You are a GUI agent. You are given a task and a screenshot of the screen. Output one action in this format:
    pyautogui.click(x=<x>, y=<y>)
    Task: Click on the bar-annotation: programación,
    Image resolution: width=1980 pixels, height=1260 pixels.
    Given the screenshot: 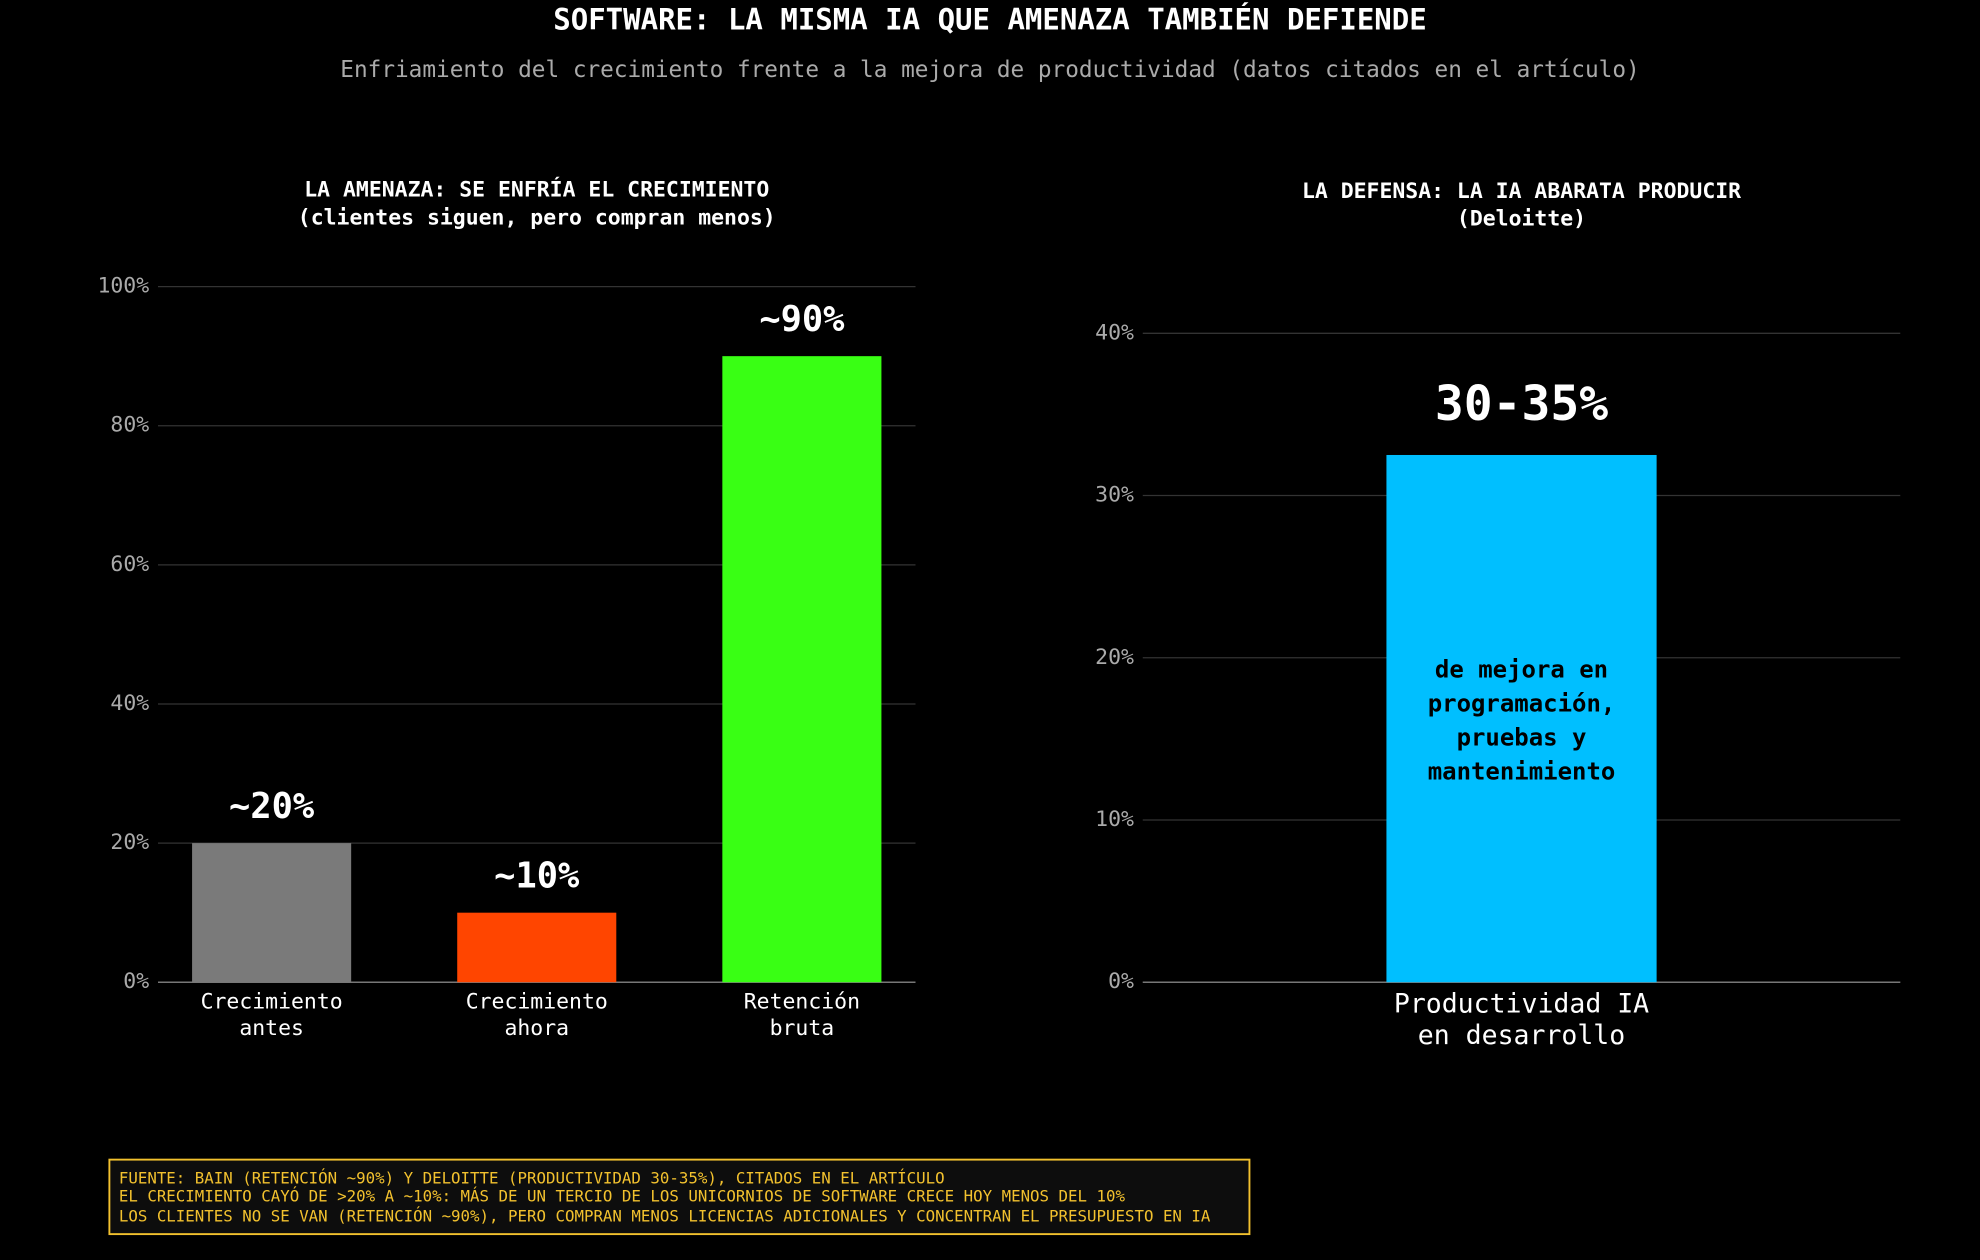 What is the action you would take?
    pyautogui.click(x=1522, y=703)
    